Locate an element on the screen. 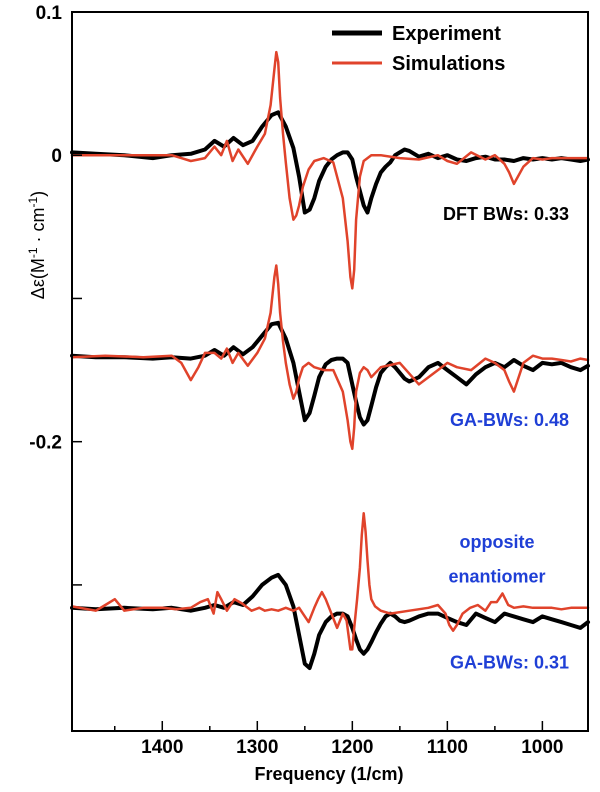 The height and width of the screenshot is (792, 600). x-tick-label: 1100 is located at coordinates (447, 747).